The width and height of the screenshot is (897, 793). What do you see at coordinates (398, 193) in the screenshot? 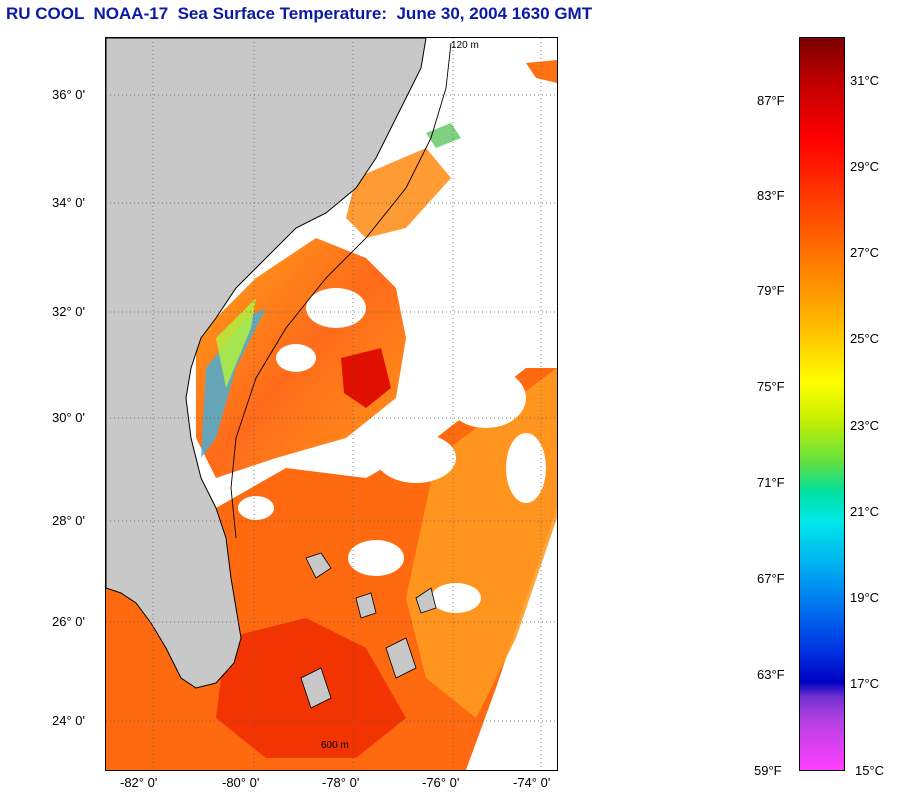
I see `sst-swath-north` at bounding box center [398, 193].